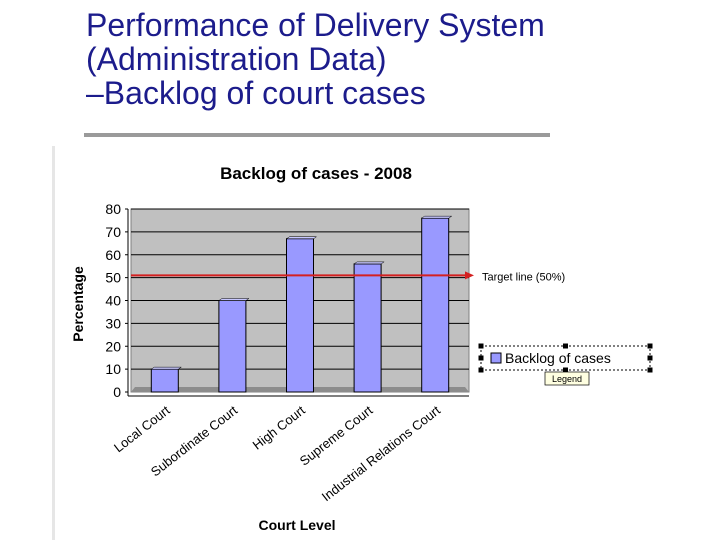  Describe the element at coordinates (117, 392) in the screenshot. I see `y-tick-label: 0` at that location.